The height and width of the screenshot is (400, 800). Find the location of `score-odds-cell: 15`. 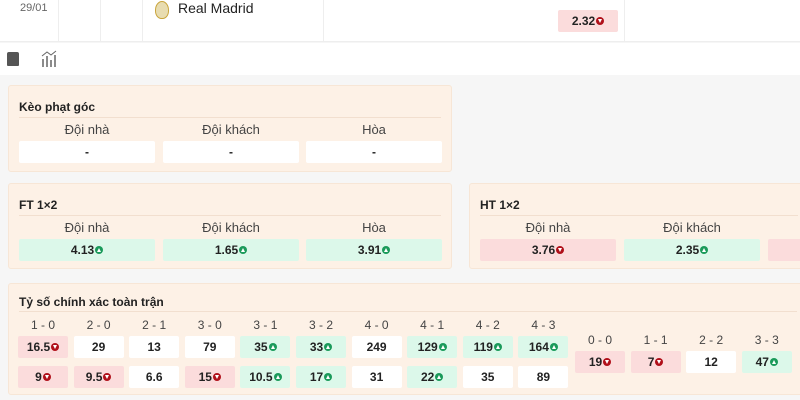

score-odds-cell: 15 is located at coordinates (209, 377).